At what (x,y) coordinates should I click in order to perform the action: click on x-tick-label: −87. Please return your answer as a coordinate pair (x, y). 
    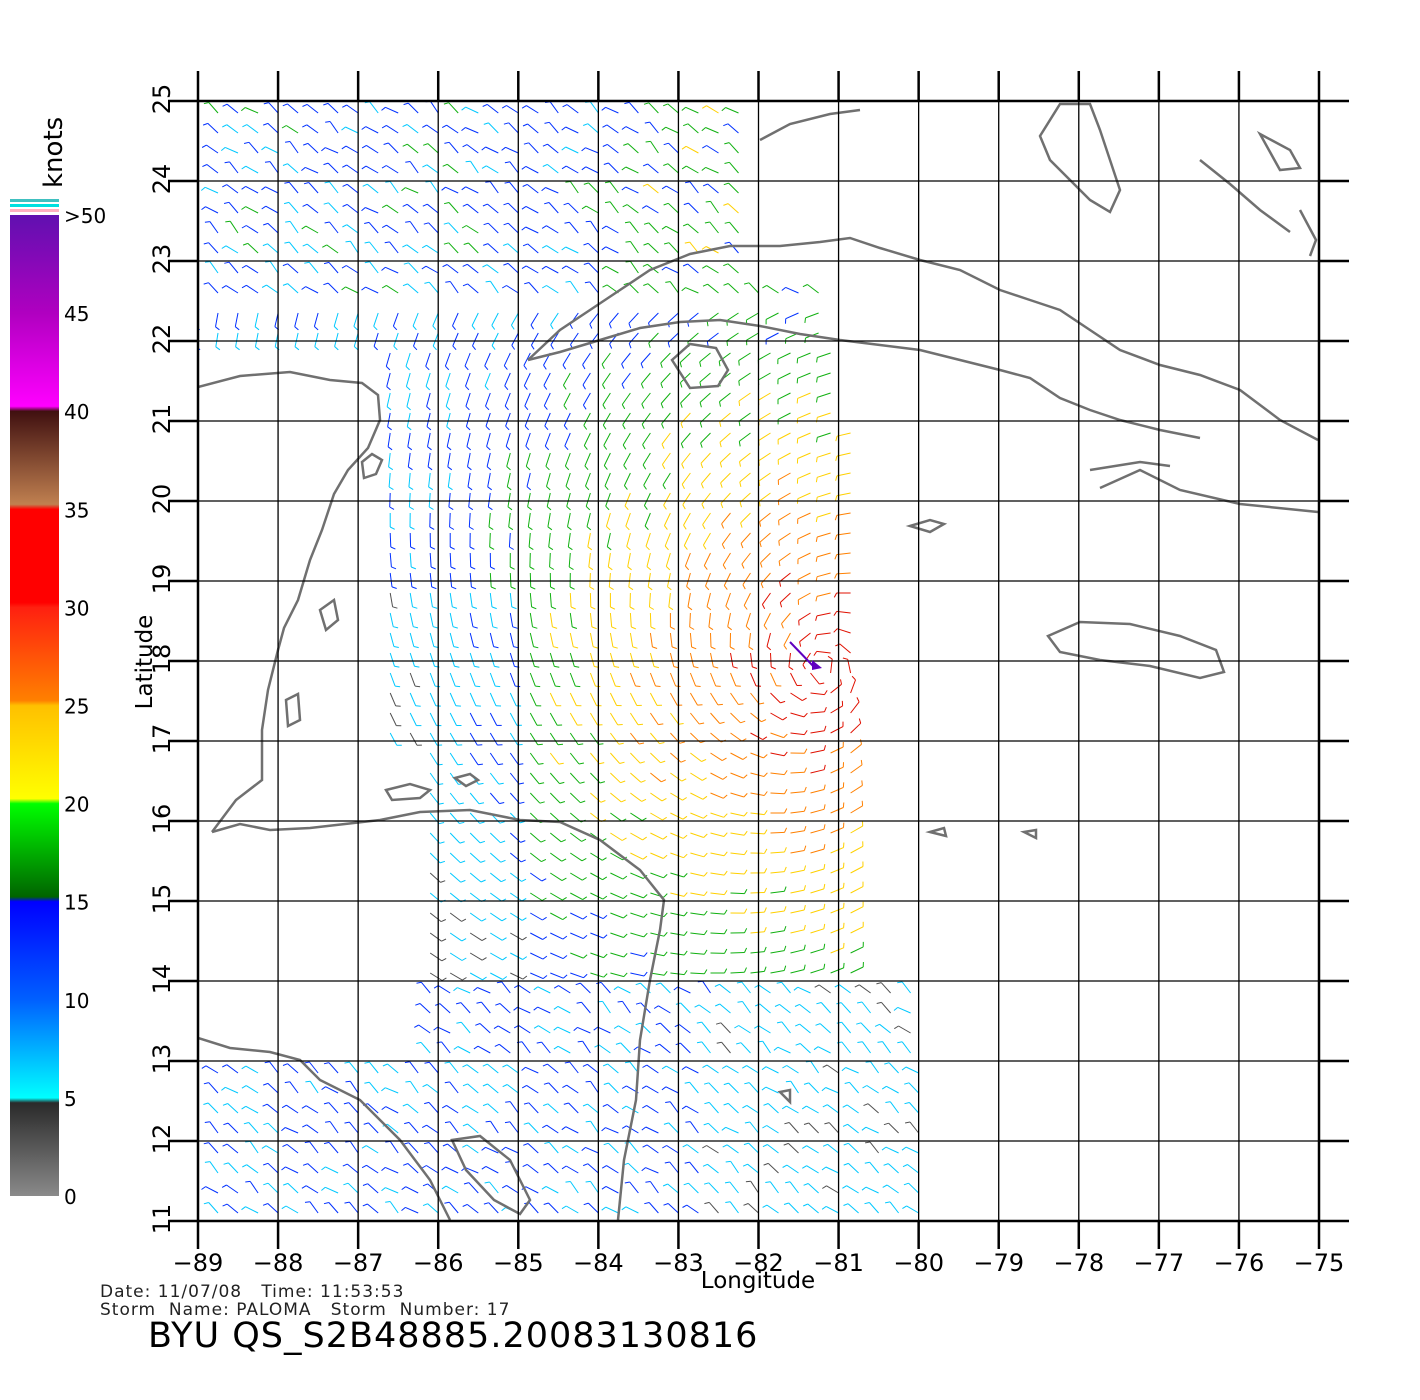
    Looking at the image, I should click on (358, 1263).